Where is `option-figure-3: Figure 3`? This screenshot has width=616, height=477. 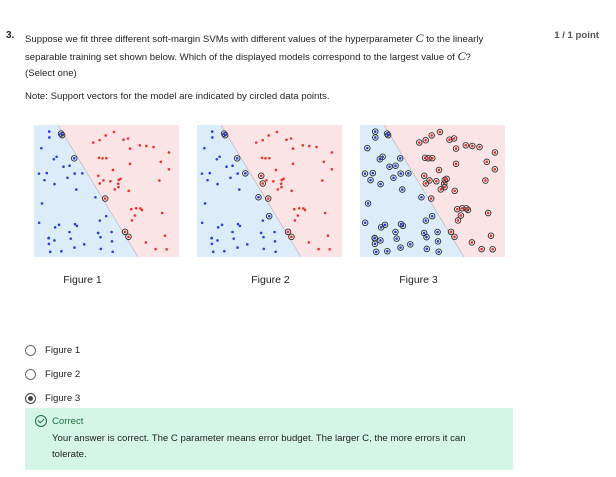 option-figure-3: Figure 3 is located at coordinates (52, 398).